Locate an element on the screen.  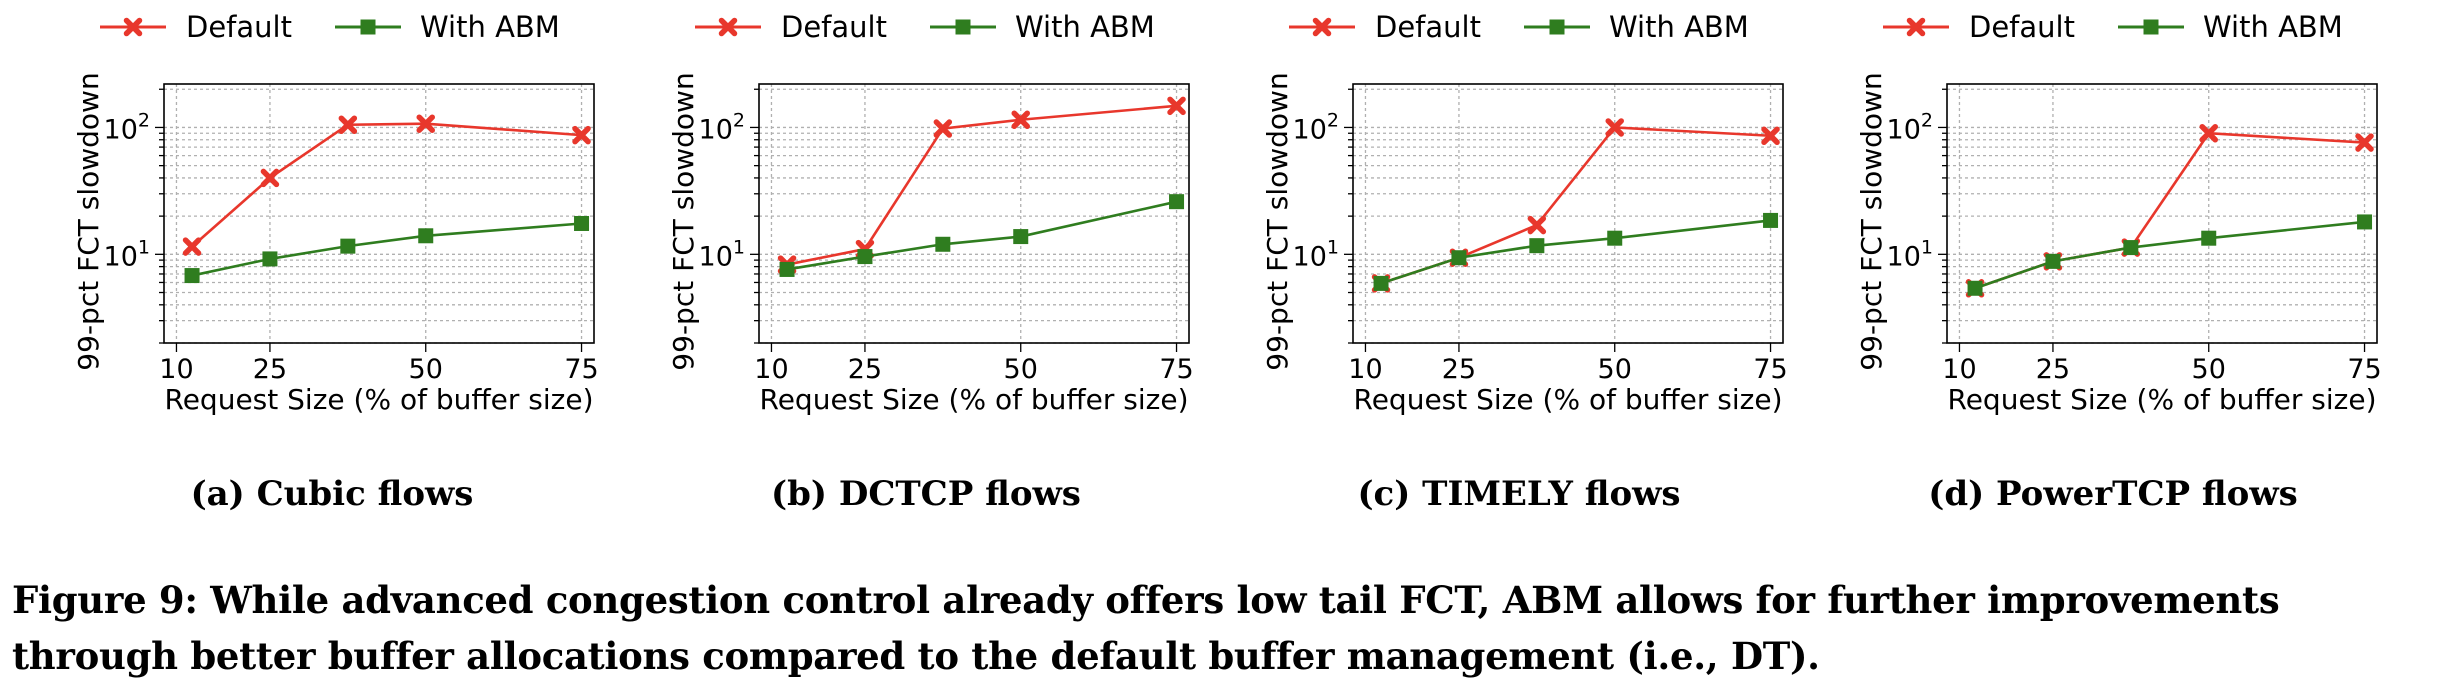
series-line-default is located at coordinates (2169, 210).